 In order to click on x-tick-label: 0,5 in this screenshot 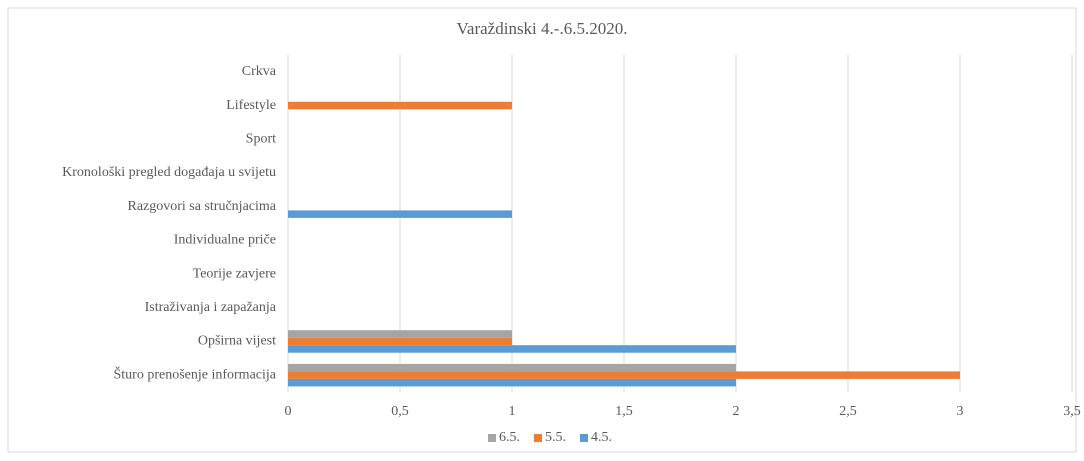, I will do `click(400, 411)`.